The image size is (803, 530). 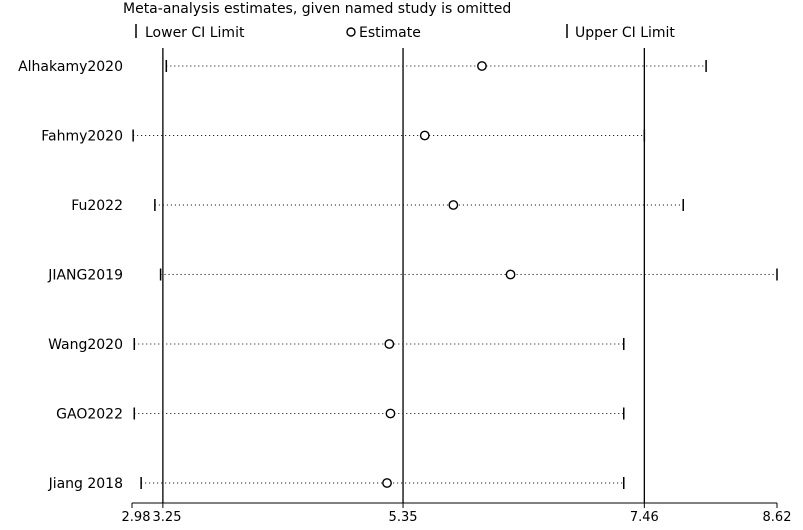 I want to click on study-label: Alhakamy2020, so click(x=70, y=67).